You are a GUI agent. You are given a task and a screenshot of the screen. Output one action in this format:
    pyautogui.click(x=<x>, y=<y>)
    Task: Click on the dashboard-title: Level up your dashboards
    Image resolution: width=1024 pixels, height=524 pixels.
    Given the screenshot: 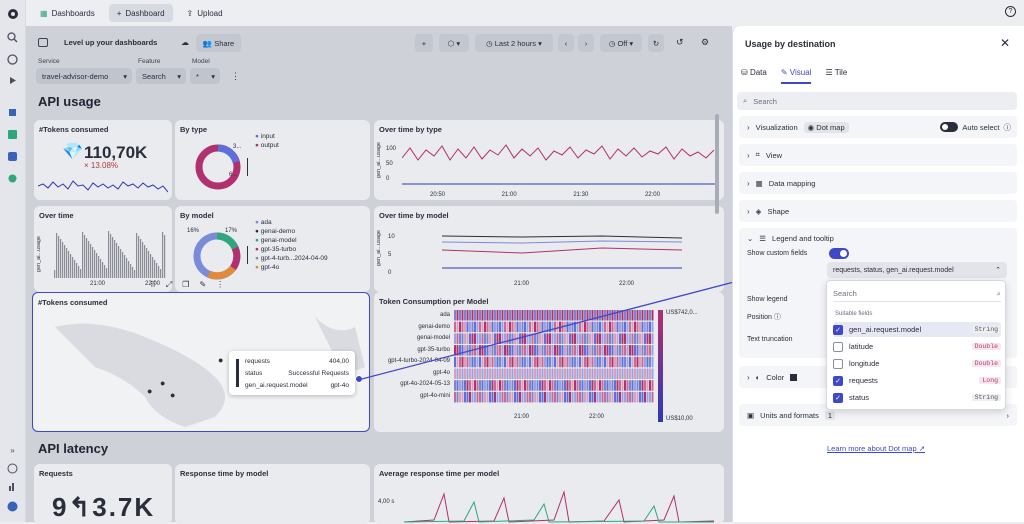 What is the action you would take?
    pyautogui.click(x=111, y=42)
    